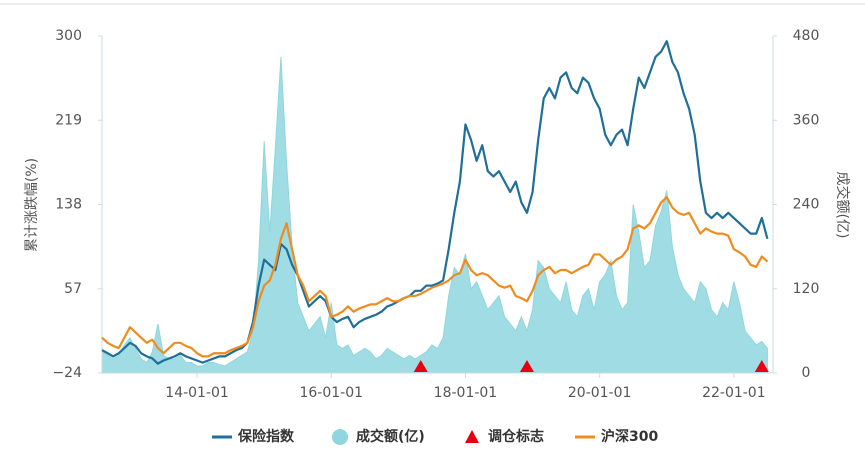  What do you see at coordinates (340, 437) in the screenshot?
I see `legend-circle` at bounding box center [340, 437].